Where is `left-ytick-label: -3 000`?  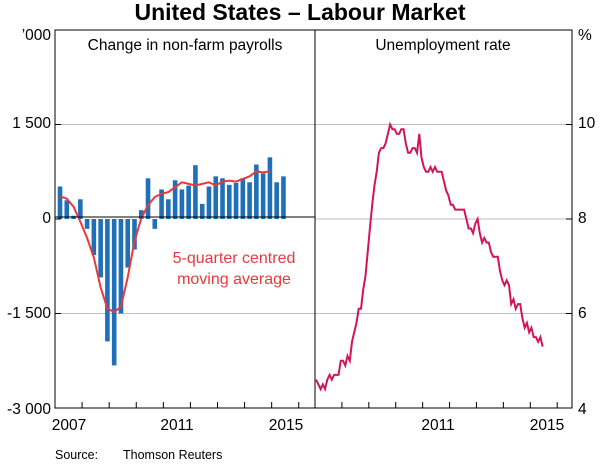
left-ytick-label: -3 000 is located at coordinates (29, 409).